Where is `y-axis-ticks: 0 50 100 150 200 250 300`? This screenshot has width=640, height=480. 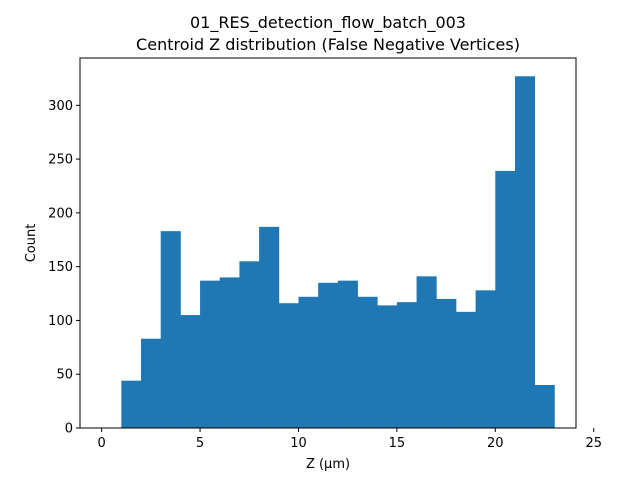
y-axis-ticks: 0 50 100 150 200 250 300 is located at coordinates (64, 268).